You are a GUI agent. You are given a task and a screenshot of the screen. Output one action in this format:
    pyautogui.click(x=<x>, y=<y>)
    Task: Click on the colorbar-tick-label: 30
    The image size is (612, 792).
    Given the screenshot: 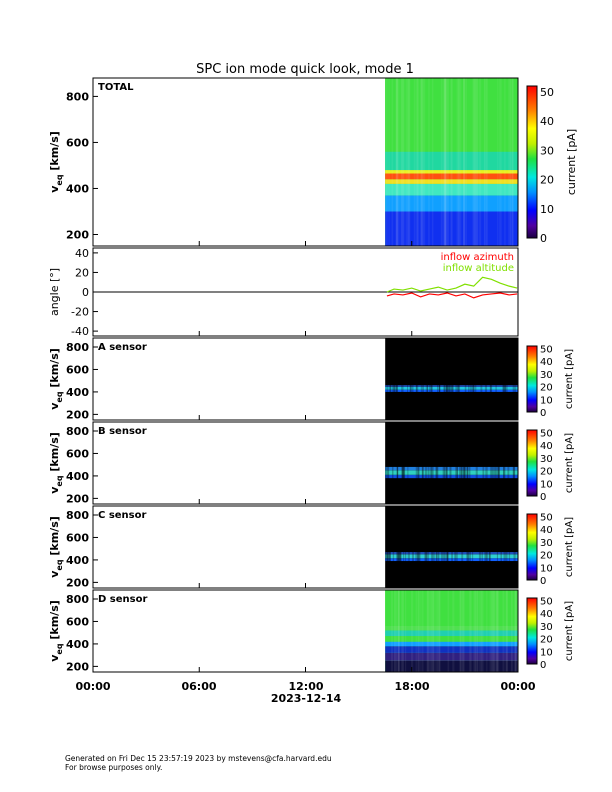 What is the action you would take?
    pyautogui.click(x=546, y=543)
    